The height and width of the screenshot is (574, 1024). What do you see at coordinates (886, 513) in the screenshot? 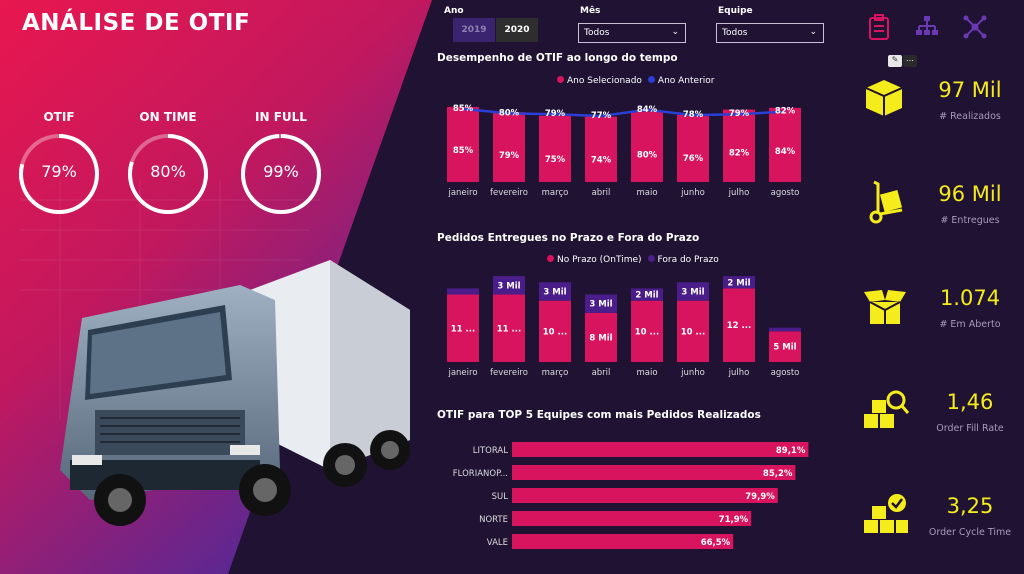
I see `boxes-check-icon` at bounding box center [886, 513].